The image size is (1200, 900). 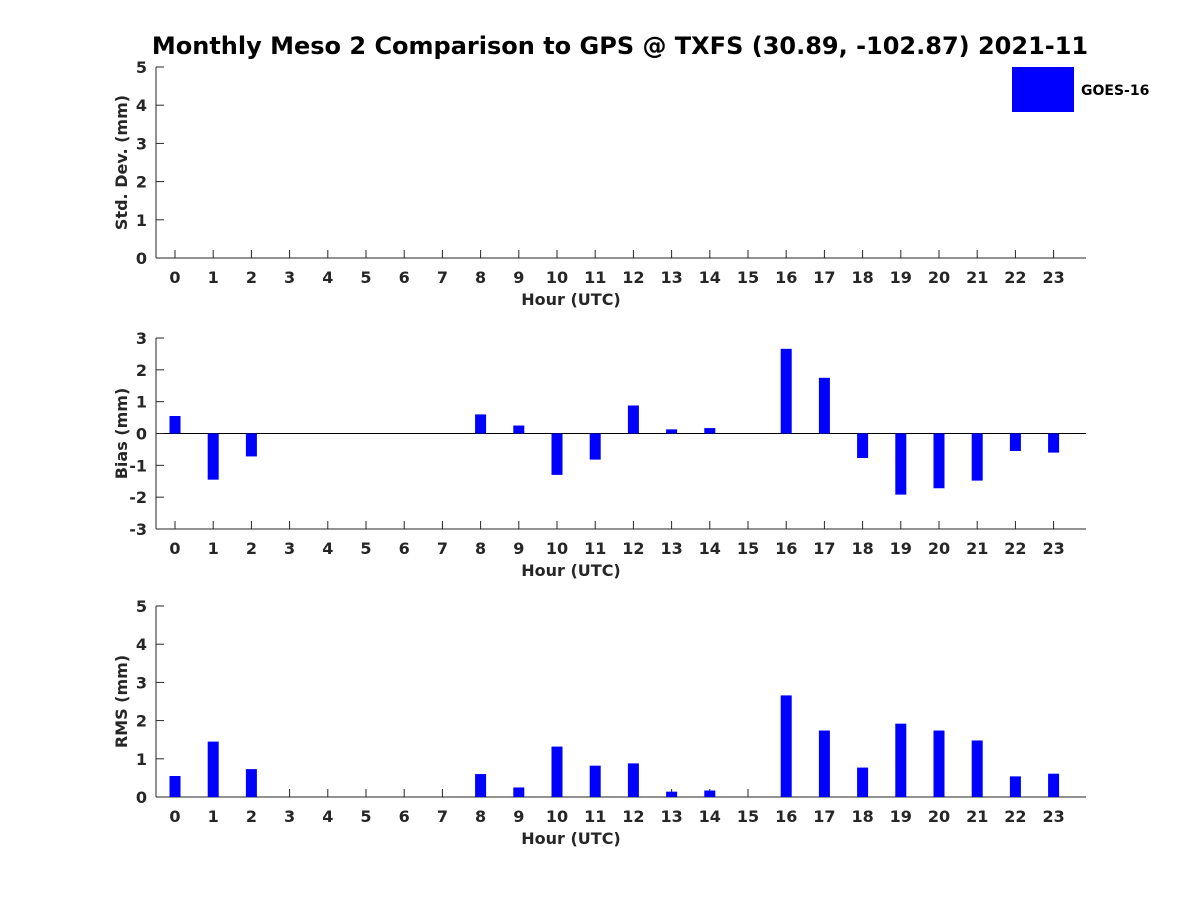 I want to click on legend-label-goes-16: GOES-16, so click(x=1115, y=91).